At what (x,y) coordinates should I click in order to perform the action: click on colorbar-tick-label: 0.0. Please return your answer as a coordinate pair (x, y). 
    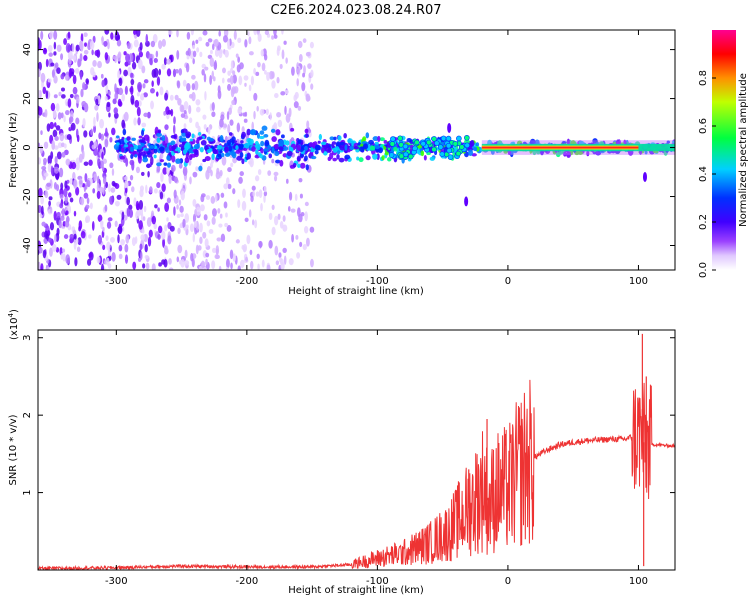
    Looking at the image, I should click on (703, 270).